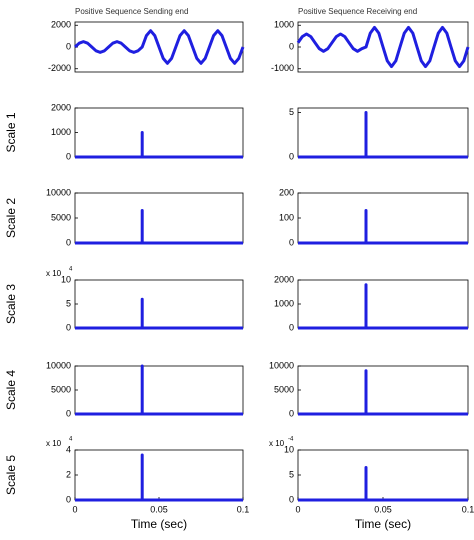 The height and width of the screenshot is (540, 474). I want to click on y-axis-label: Scale 5, so click(11, 475).